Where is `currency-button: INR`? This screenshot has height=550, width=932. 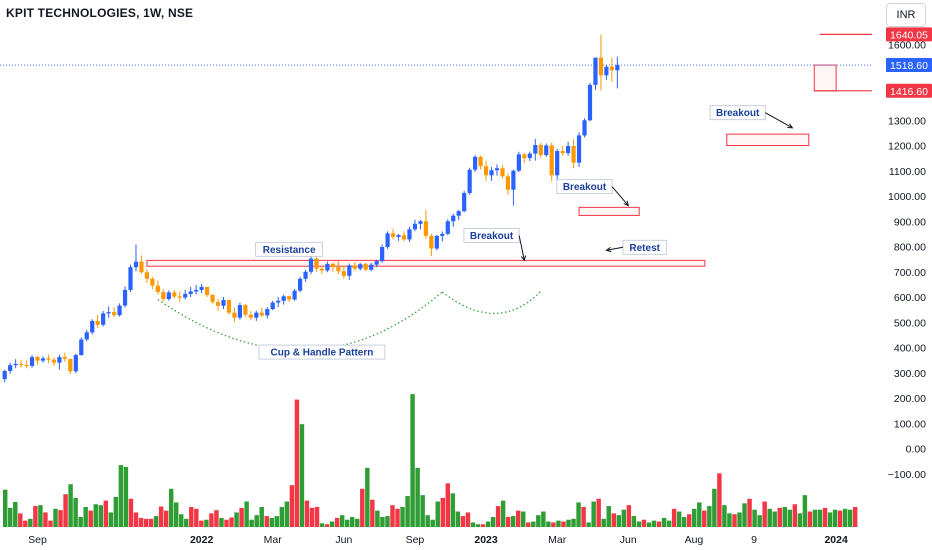
currency-button: INR is located at coordinates (906, 15).